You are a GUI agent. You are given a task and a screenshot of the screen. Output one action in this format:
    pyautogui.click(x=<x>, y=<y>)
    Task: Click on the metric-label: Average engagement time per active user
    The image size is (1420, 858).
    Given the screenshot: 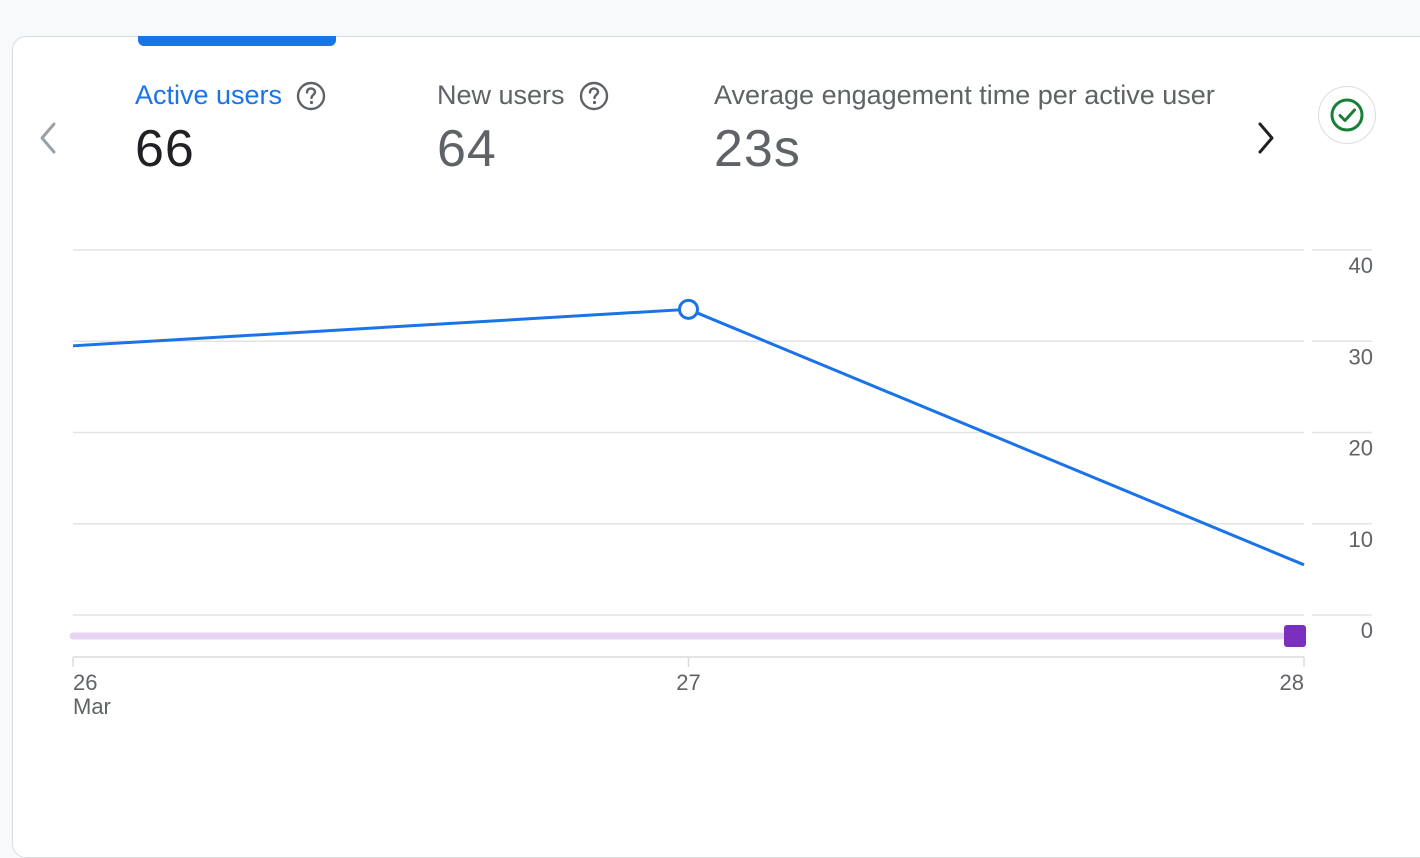 What is the action you would take?
    pyautogui.click(x=964, y=95)
    